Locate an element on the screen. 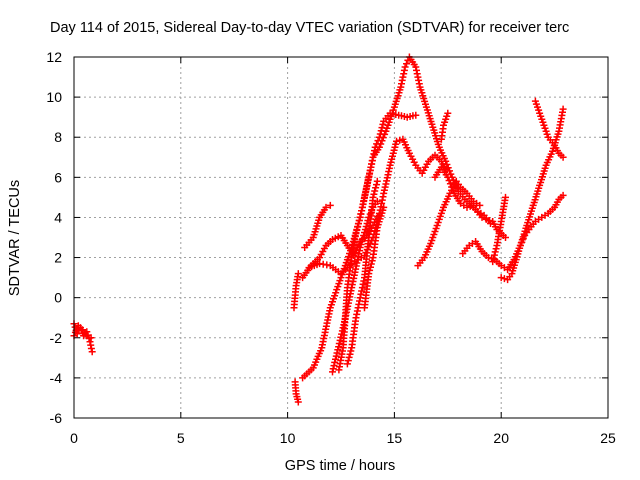 The image size is (640, 480). x-tick-label: 10 is located at coordinates (288, 438).